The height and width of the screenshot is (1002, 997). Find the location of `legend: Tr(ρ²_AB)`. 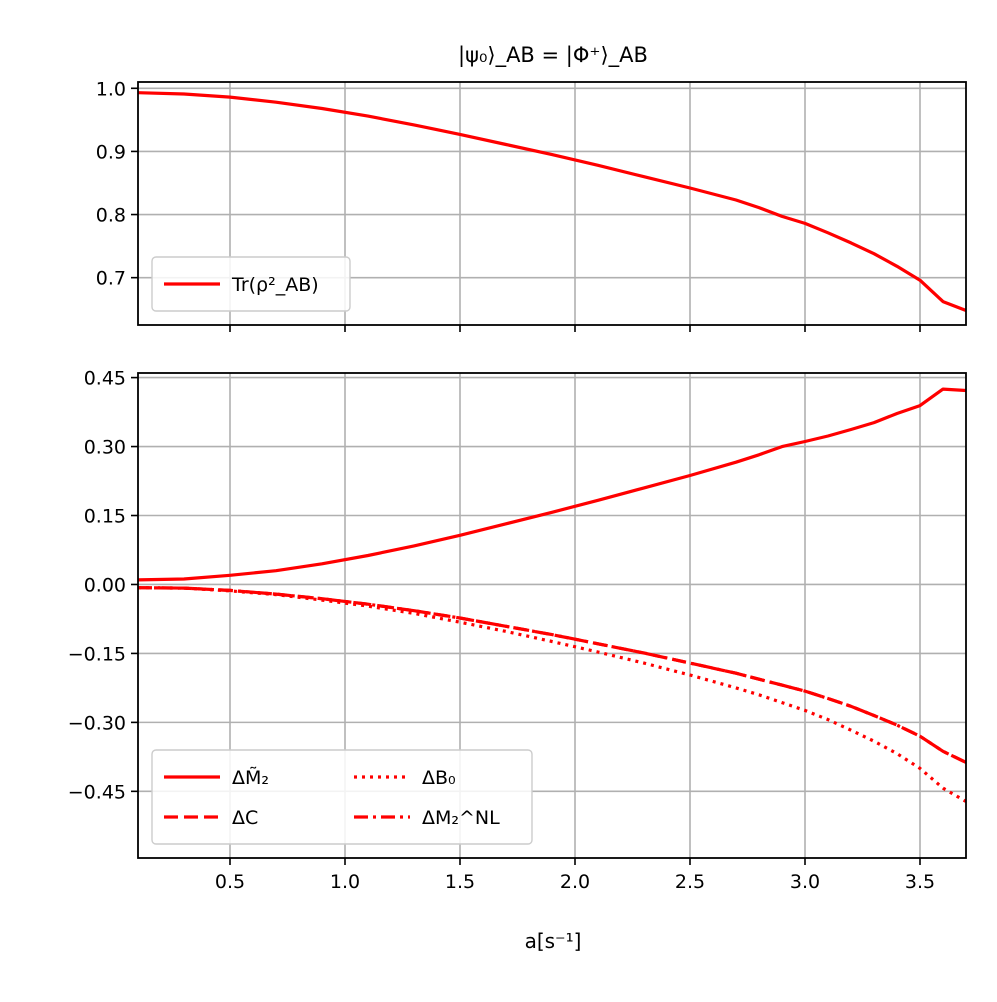

legend: Tr(ρ²_AB) is located at coordinates (251, 284).